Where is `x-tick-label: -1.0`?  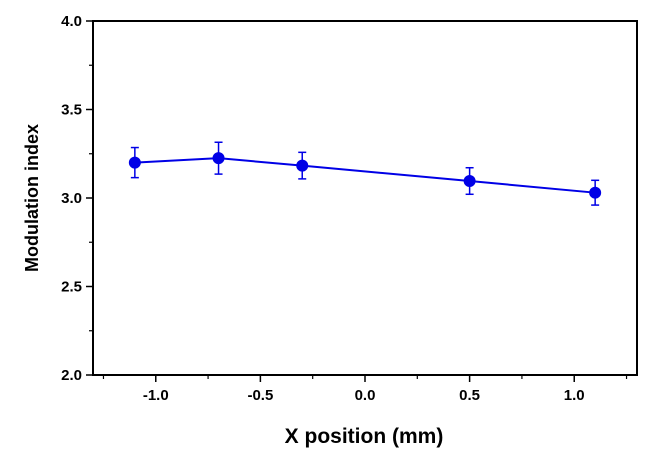
x-tick-label: -1.0 is located at coordinates (156, 395).